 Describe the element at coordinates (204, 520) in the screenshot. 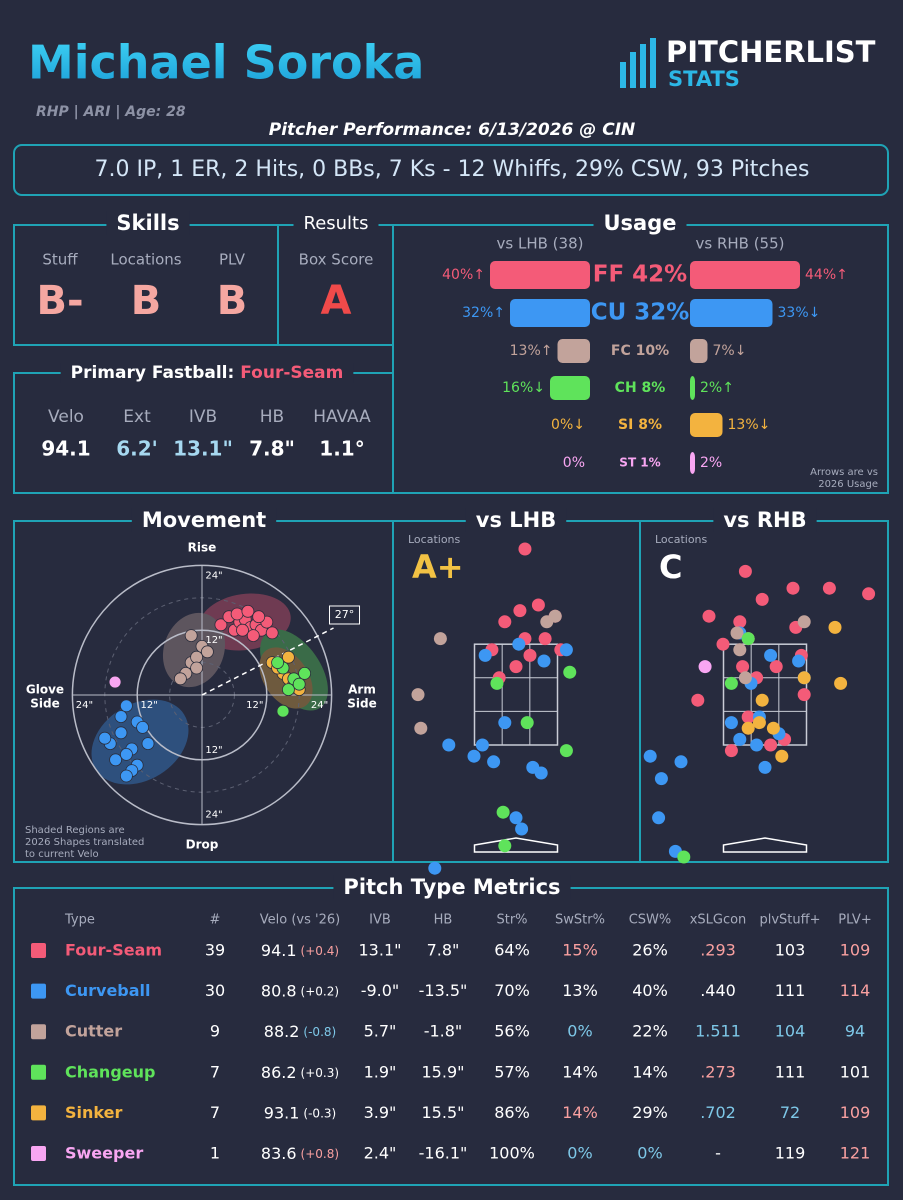

I see `section-title: Movement` at that location.